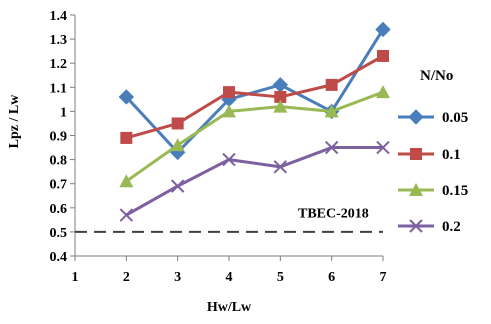 This screenshot has height=324, width=491. Describe the element at coordinates (429, 155) in the screenshot. I see `legend-item: 0.1` at that location.